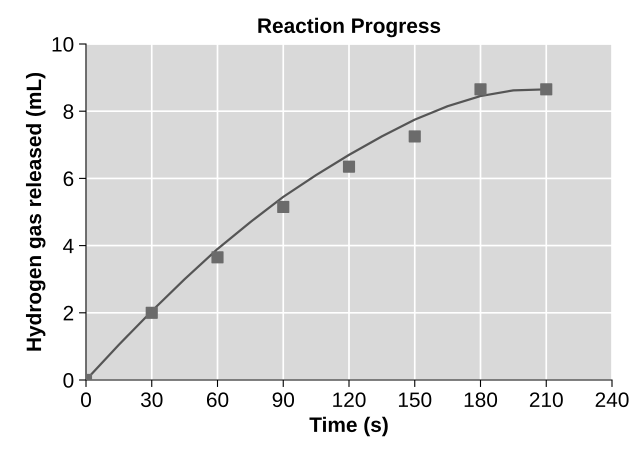 This screenshot has width=638, height=455. What do you see at coordinates (69, 178) in the screenshot?
I see `y-tick-label: 6` at bounding box center [69, 178].